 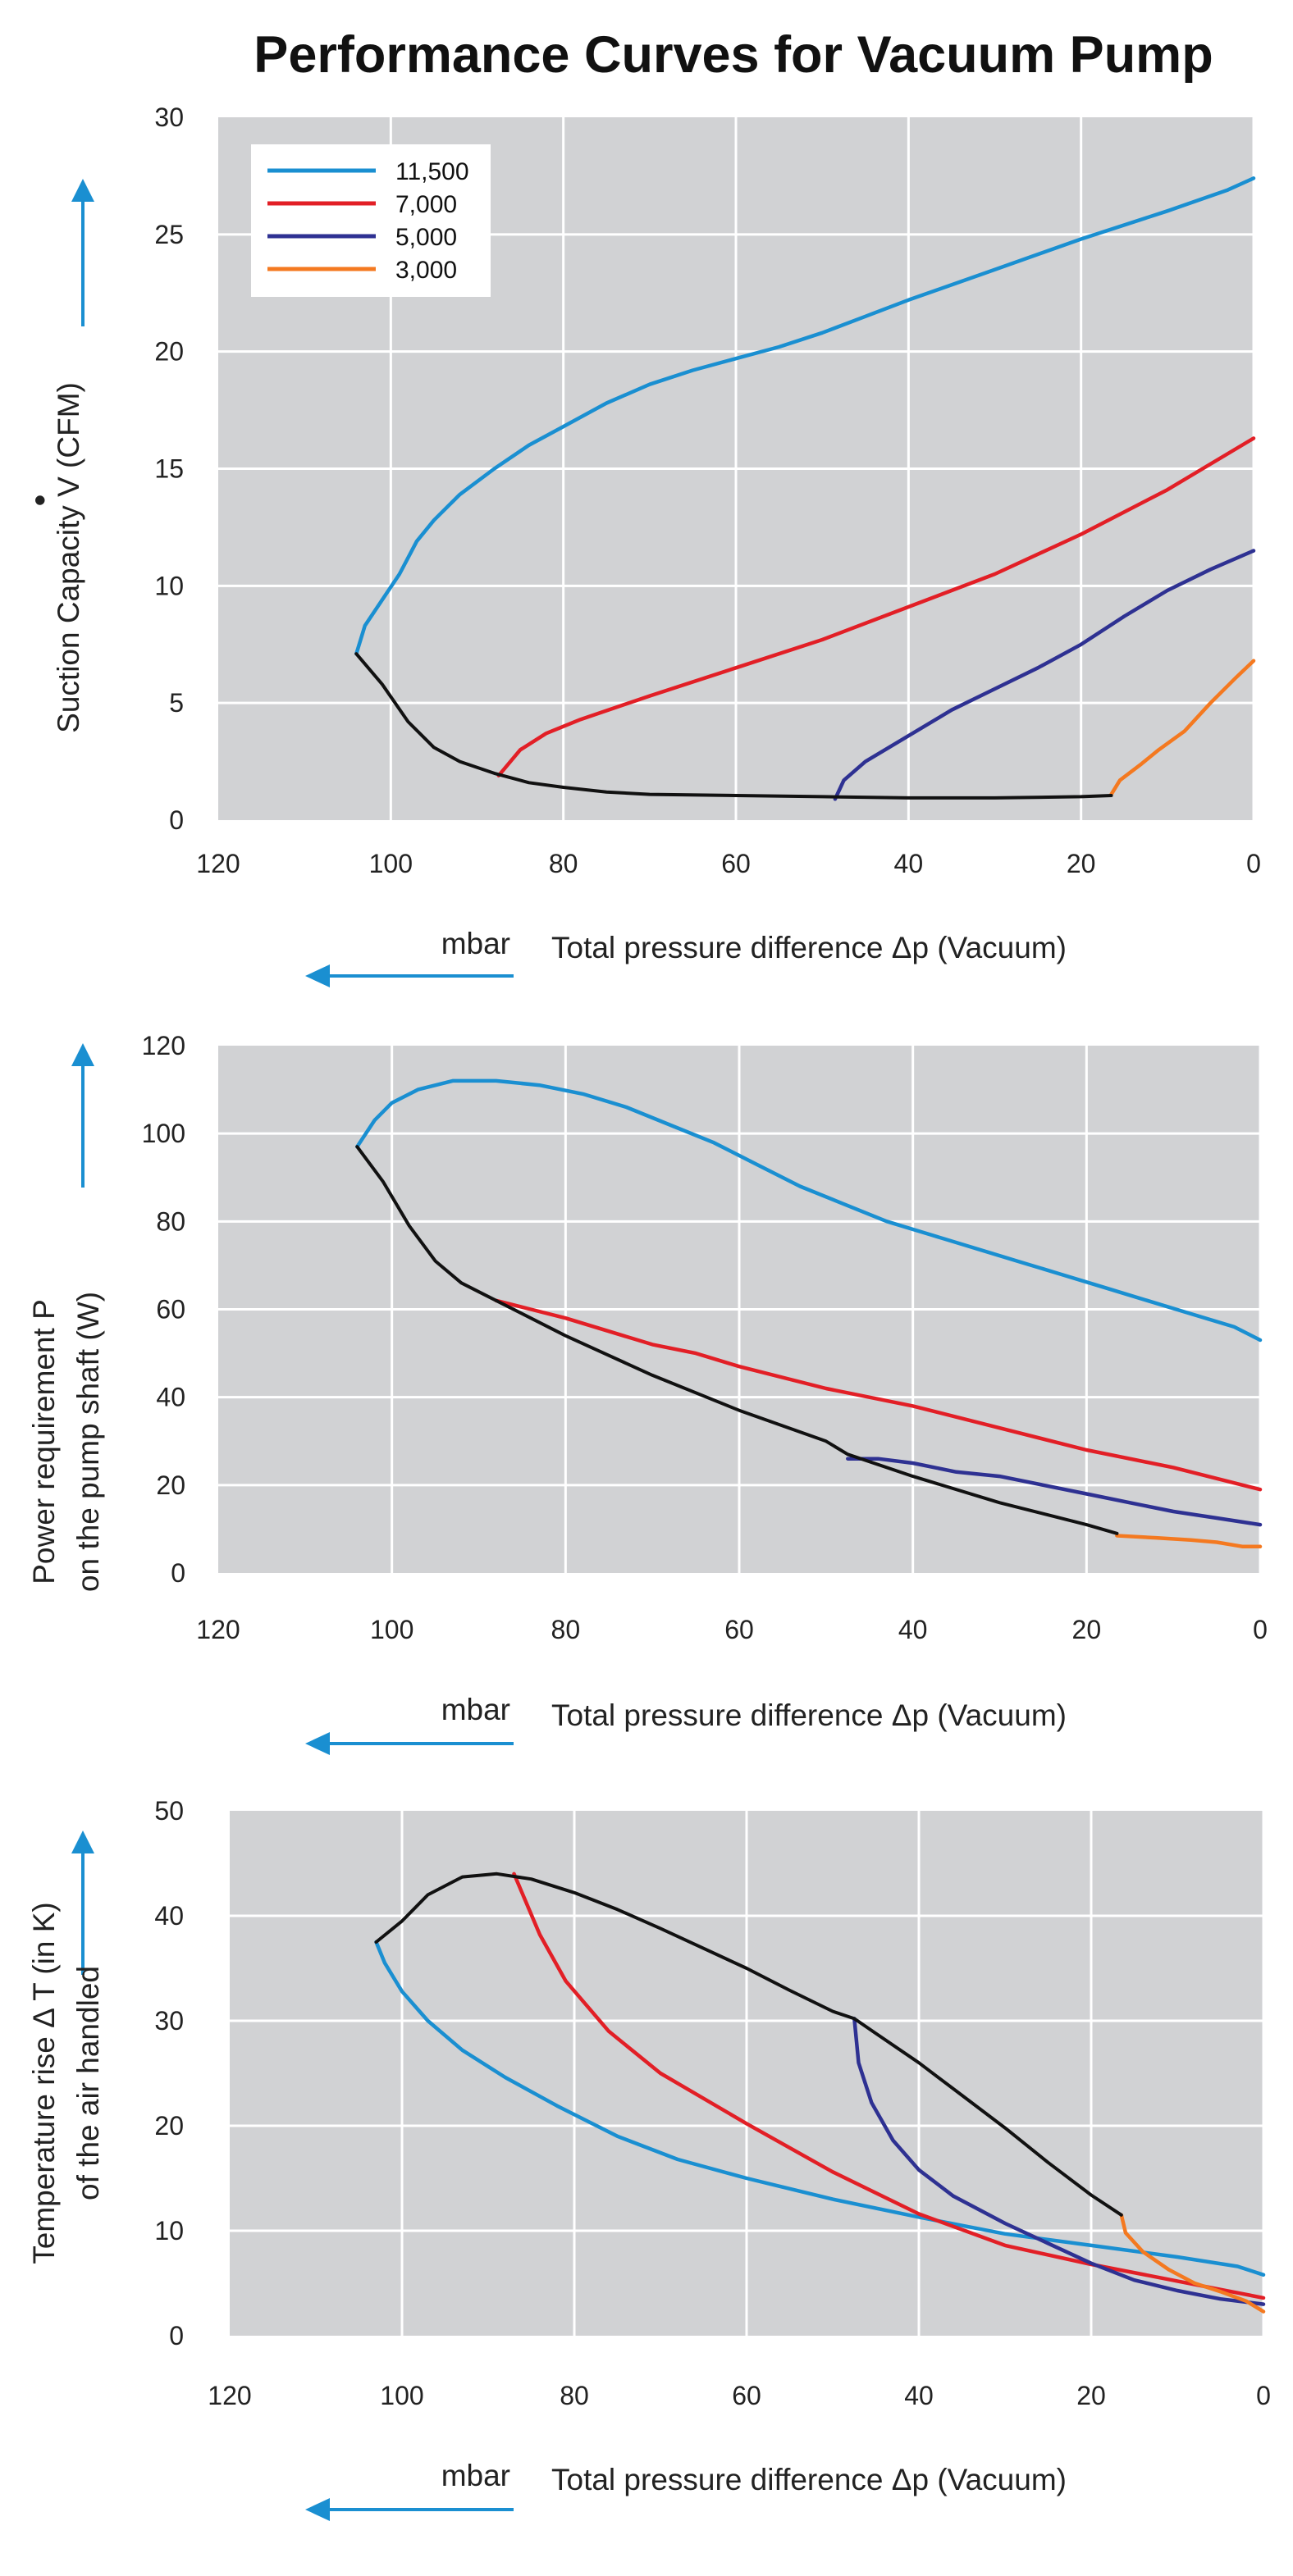 I want to click on y-tick-label: 120, so click(x=163, y=1045).